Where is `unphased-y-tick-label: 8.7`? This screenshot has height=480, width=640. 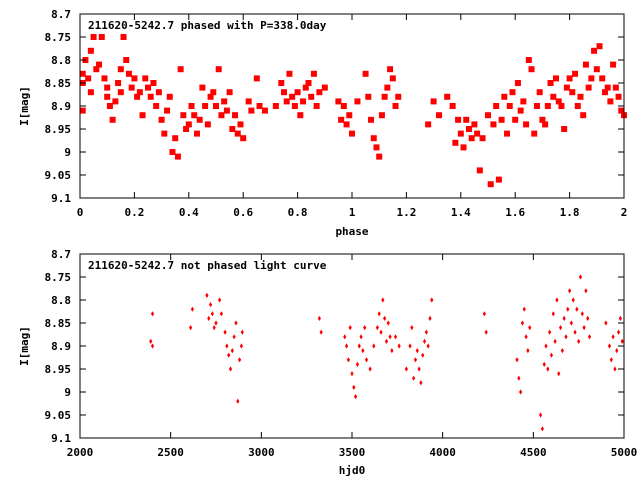 unphased-y-tick-label: 8.7 is located at coordinates (61, 254).